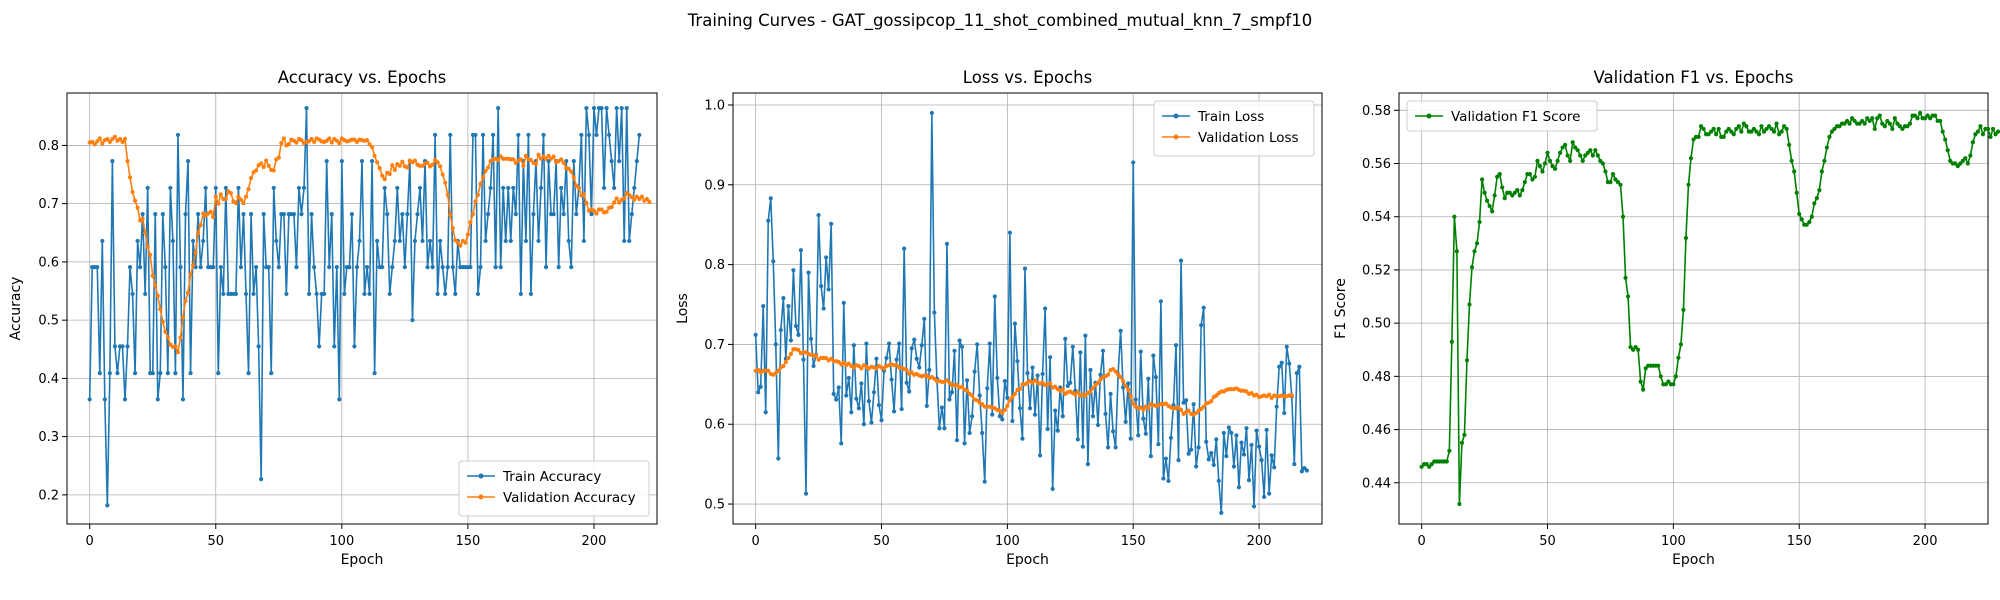 This screenshot has height=600, width=2000. What do you see at coordinates (48, 379) in the screenshot?
I see `y-tick-label: 0.4` at bounding box center [48, 379].